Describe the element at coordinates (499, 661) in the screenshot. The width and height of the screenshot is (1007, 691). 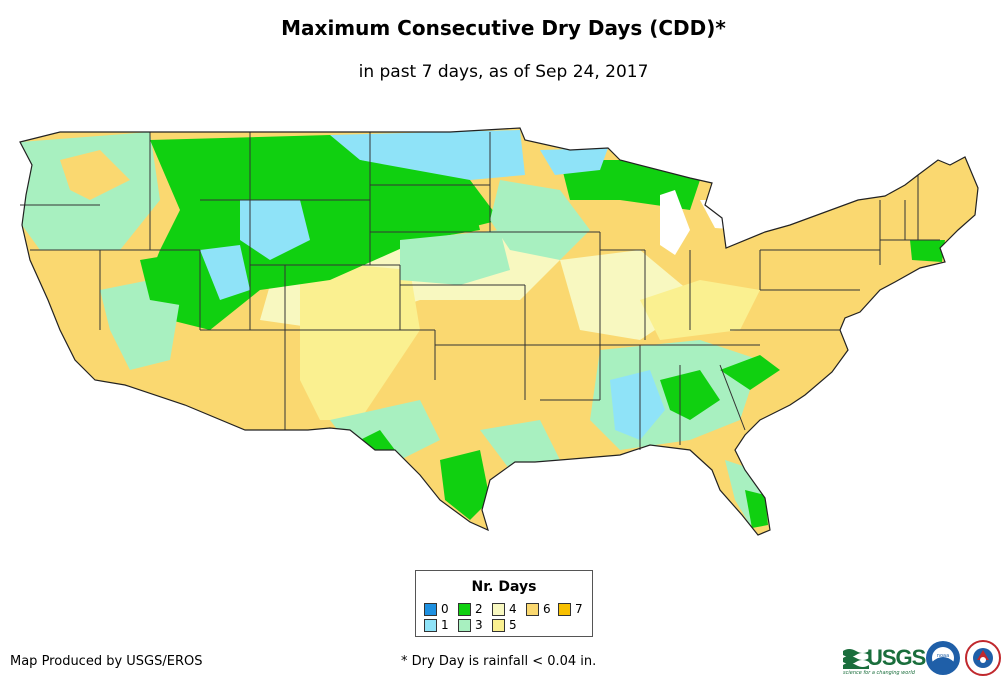
I see `dry-day-footnote: * Dry Day is rainfall < 0.04 in.` at that location.